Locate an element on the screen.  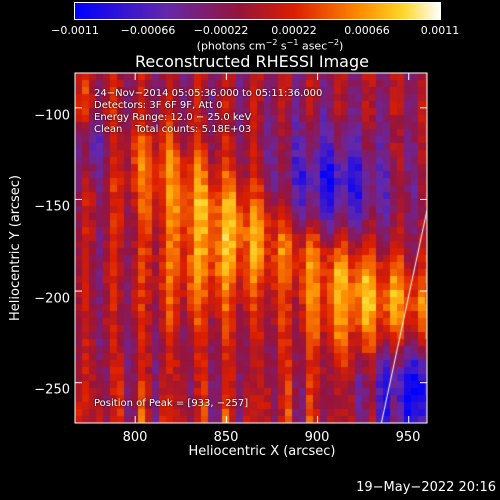
y-tick-label: −150 is located at coordinates (52, 207).